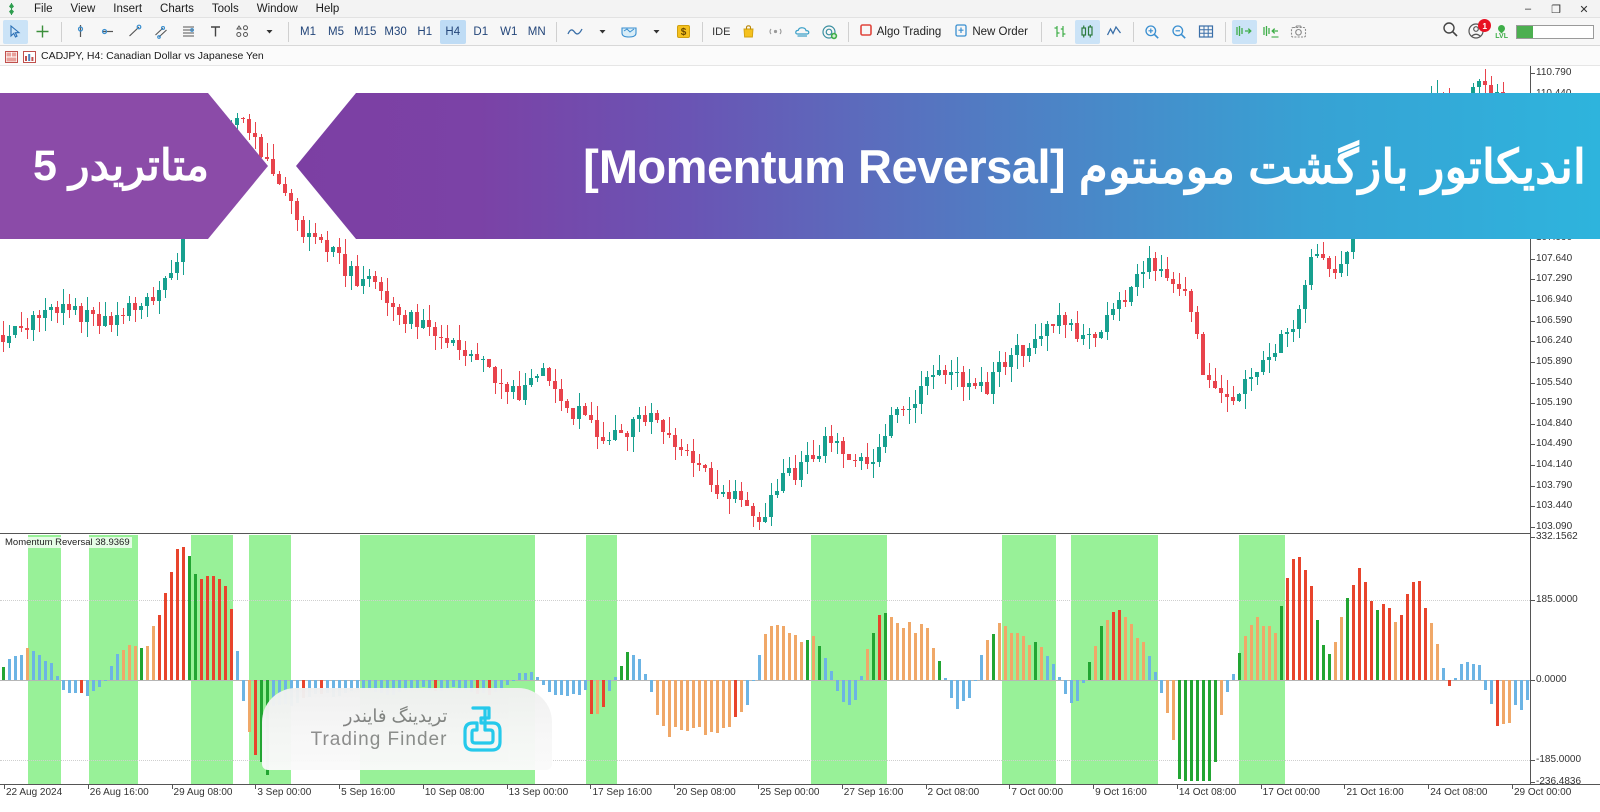 This screenshot has height=812, width=1600. Describe the element at coordinates (107, 32) in the screenshot. I see `horizontal-line-tool` at that location.